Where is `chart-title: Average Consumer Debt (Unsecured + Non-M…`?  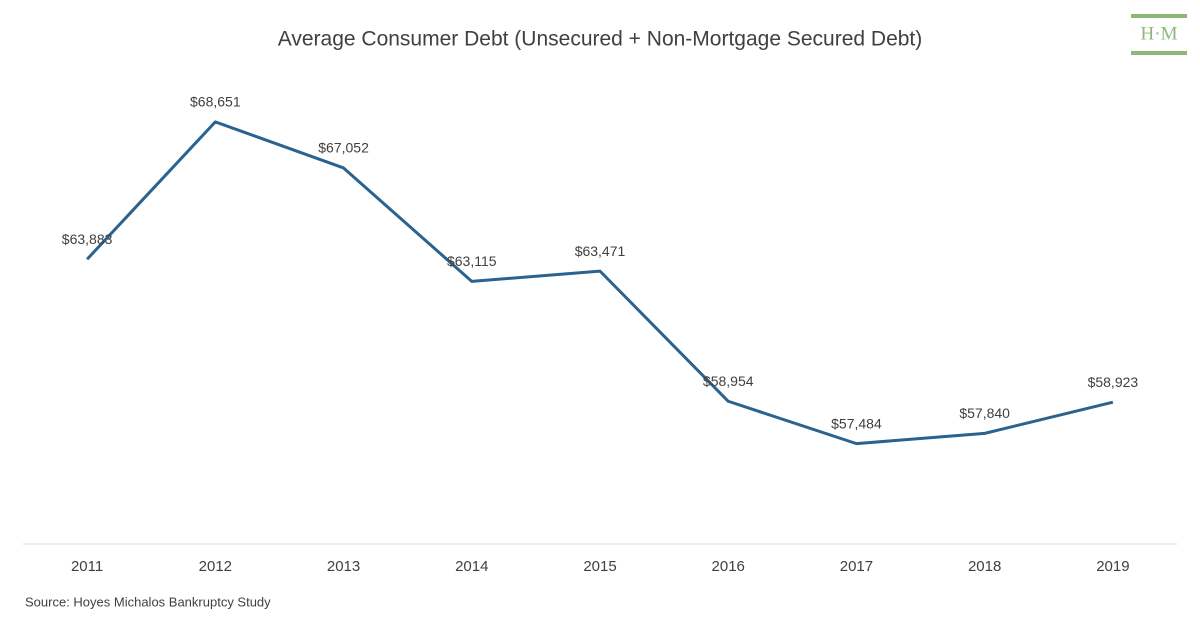 chart-title: Average Consumer Debt (Unsecured + Non-M… is located at coordinates (600, 39).